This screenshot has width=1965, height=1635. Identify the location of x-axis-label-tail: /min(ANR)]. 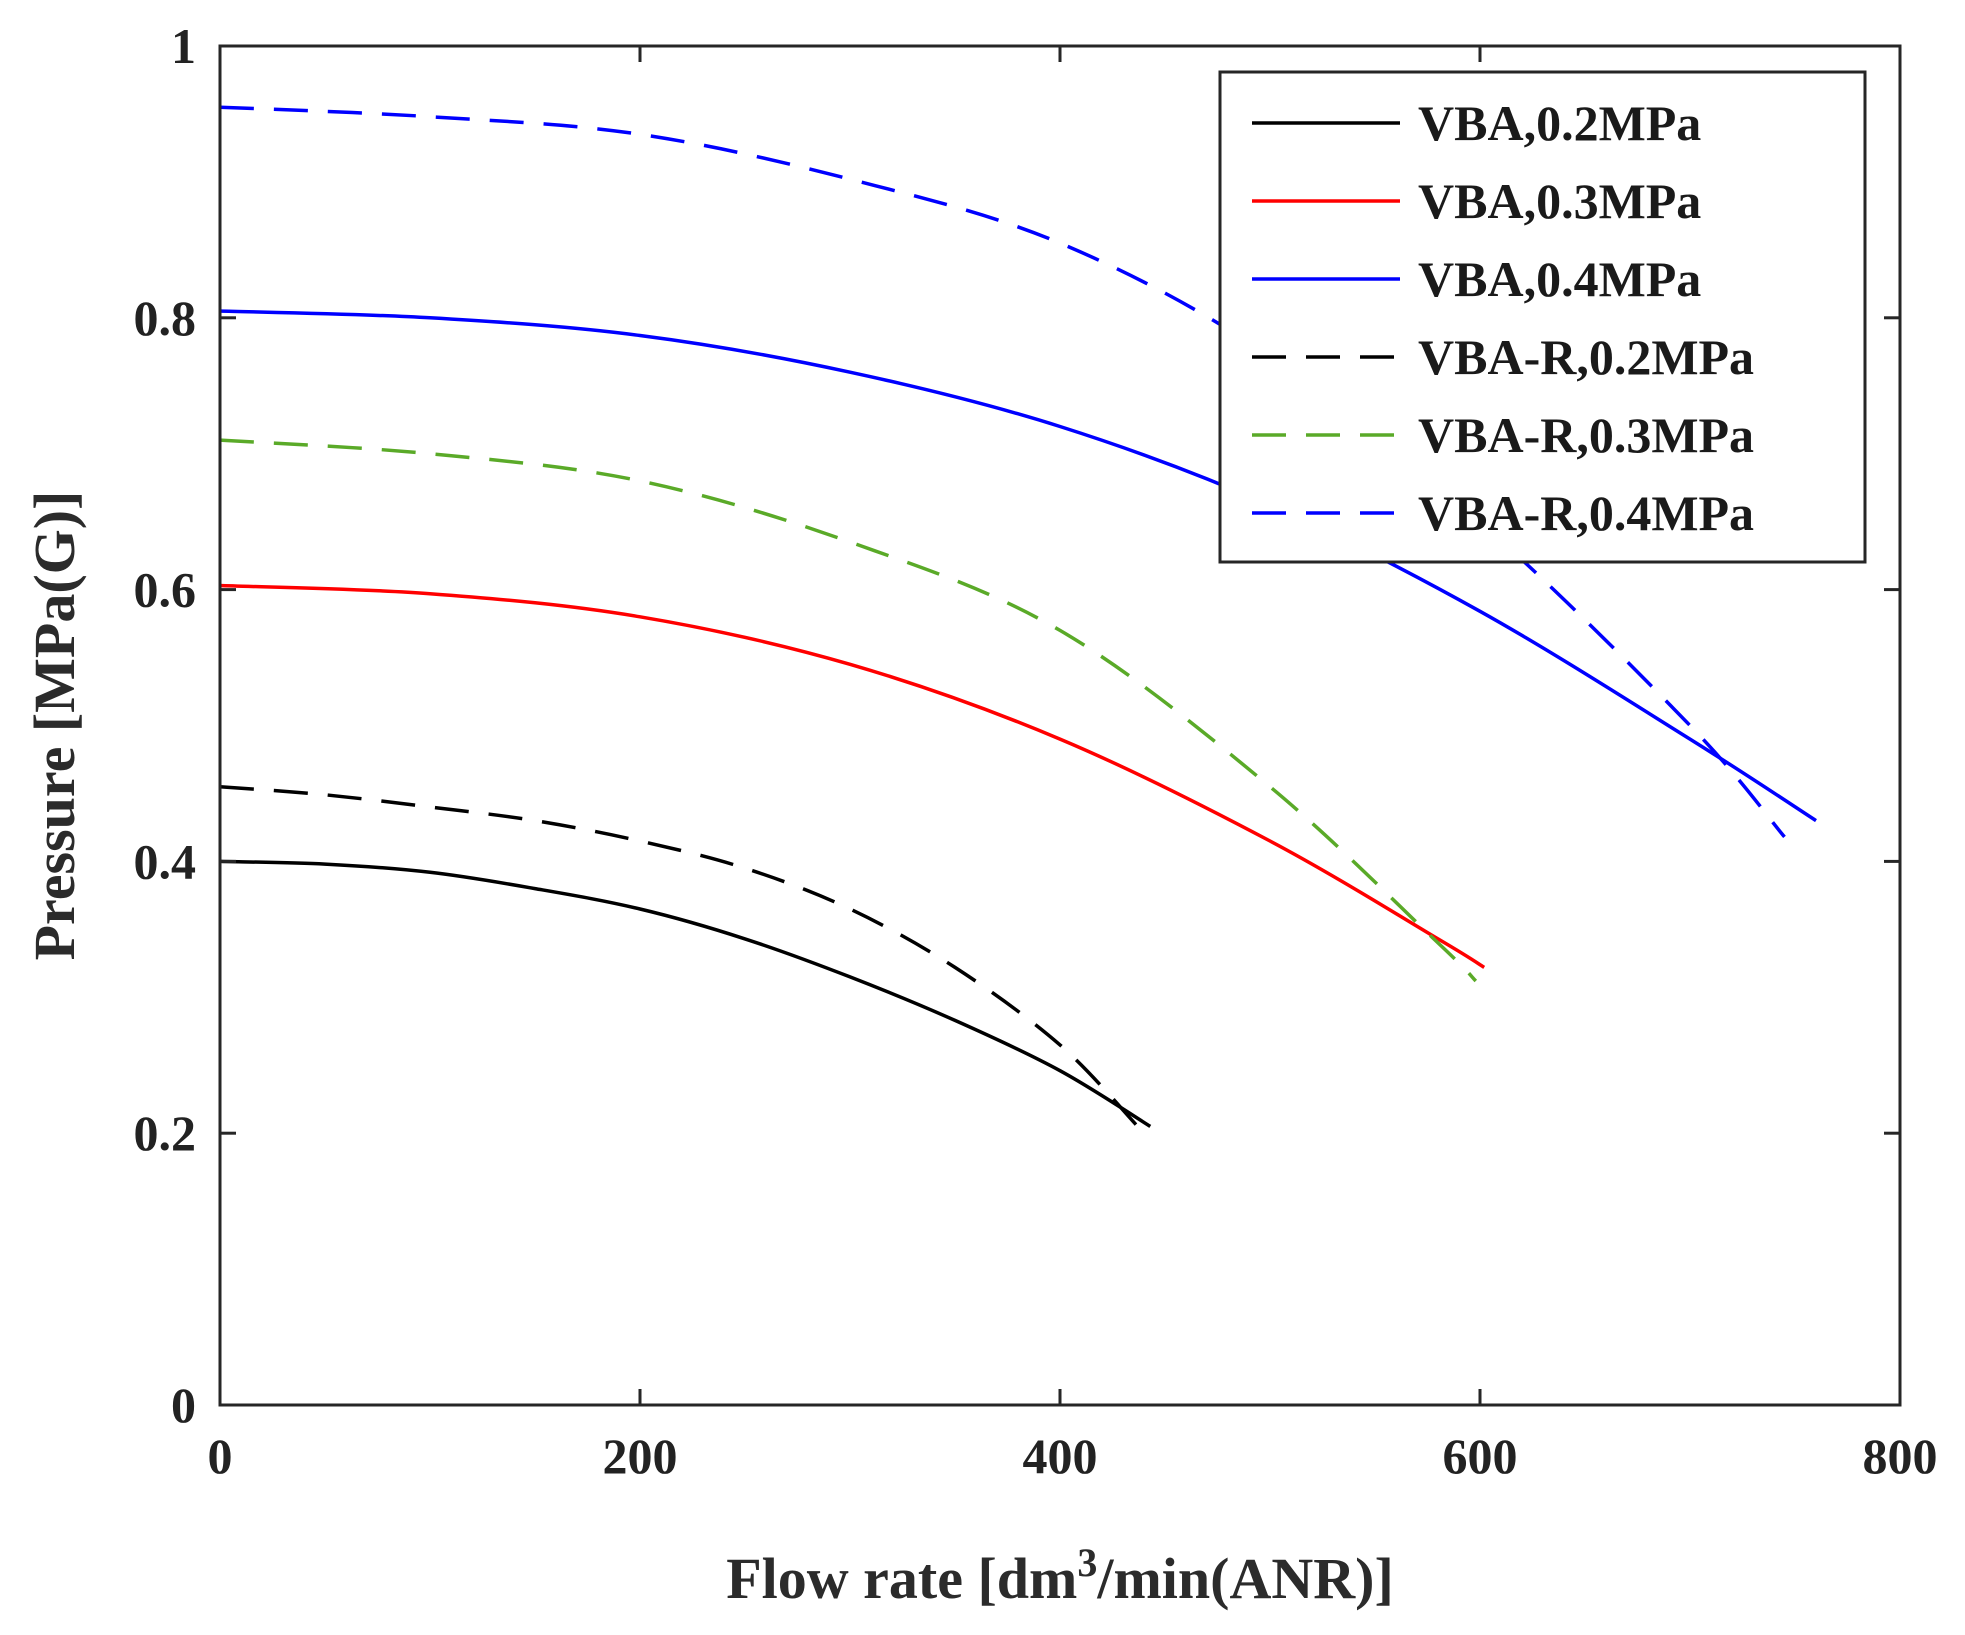
(1244, 1578).